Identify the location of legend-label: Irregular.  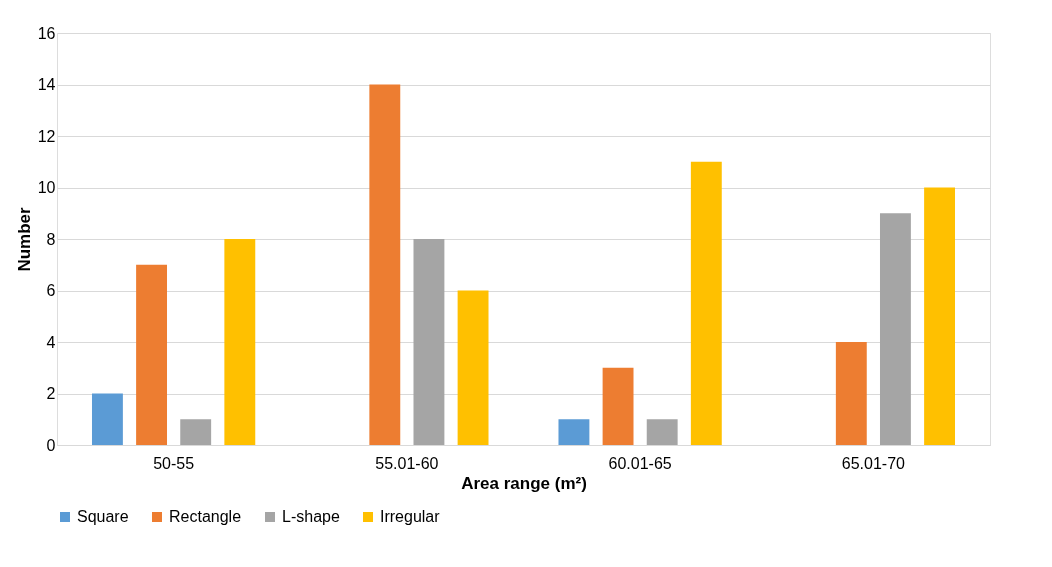
(410, 516).